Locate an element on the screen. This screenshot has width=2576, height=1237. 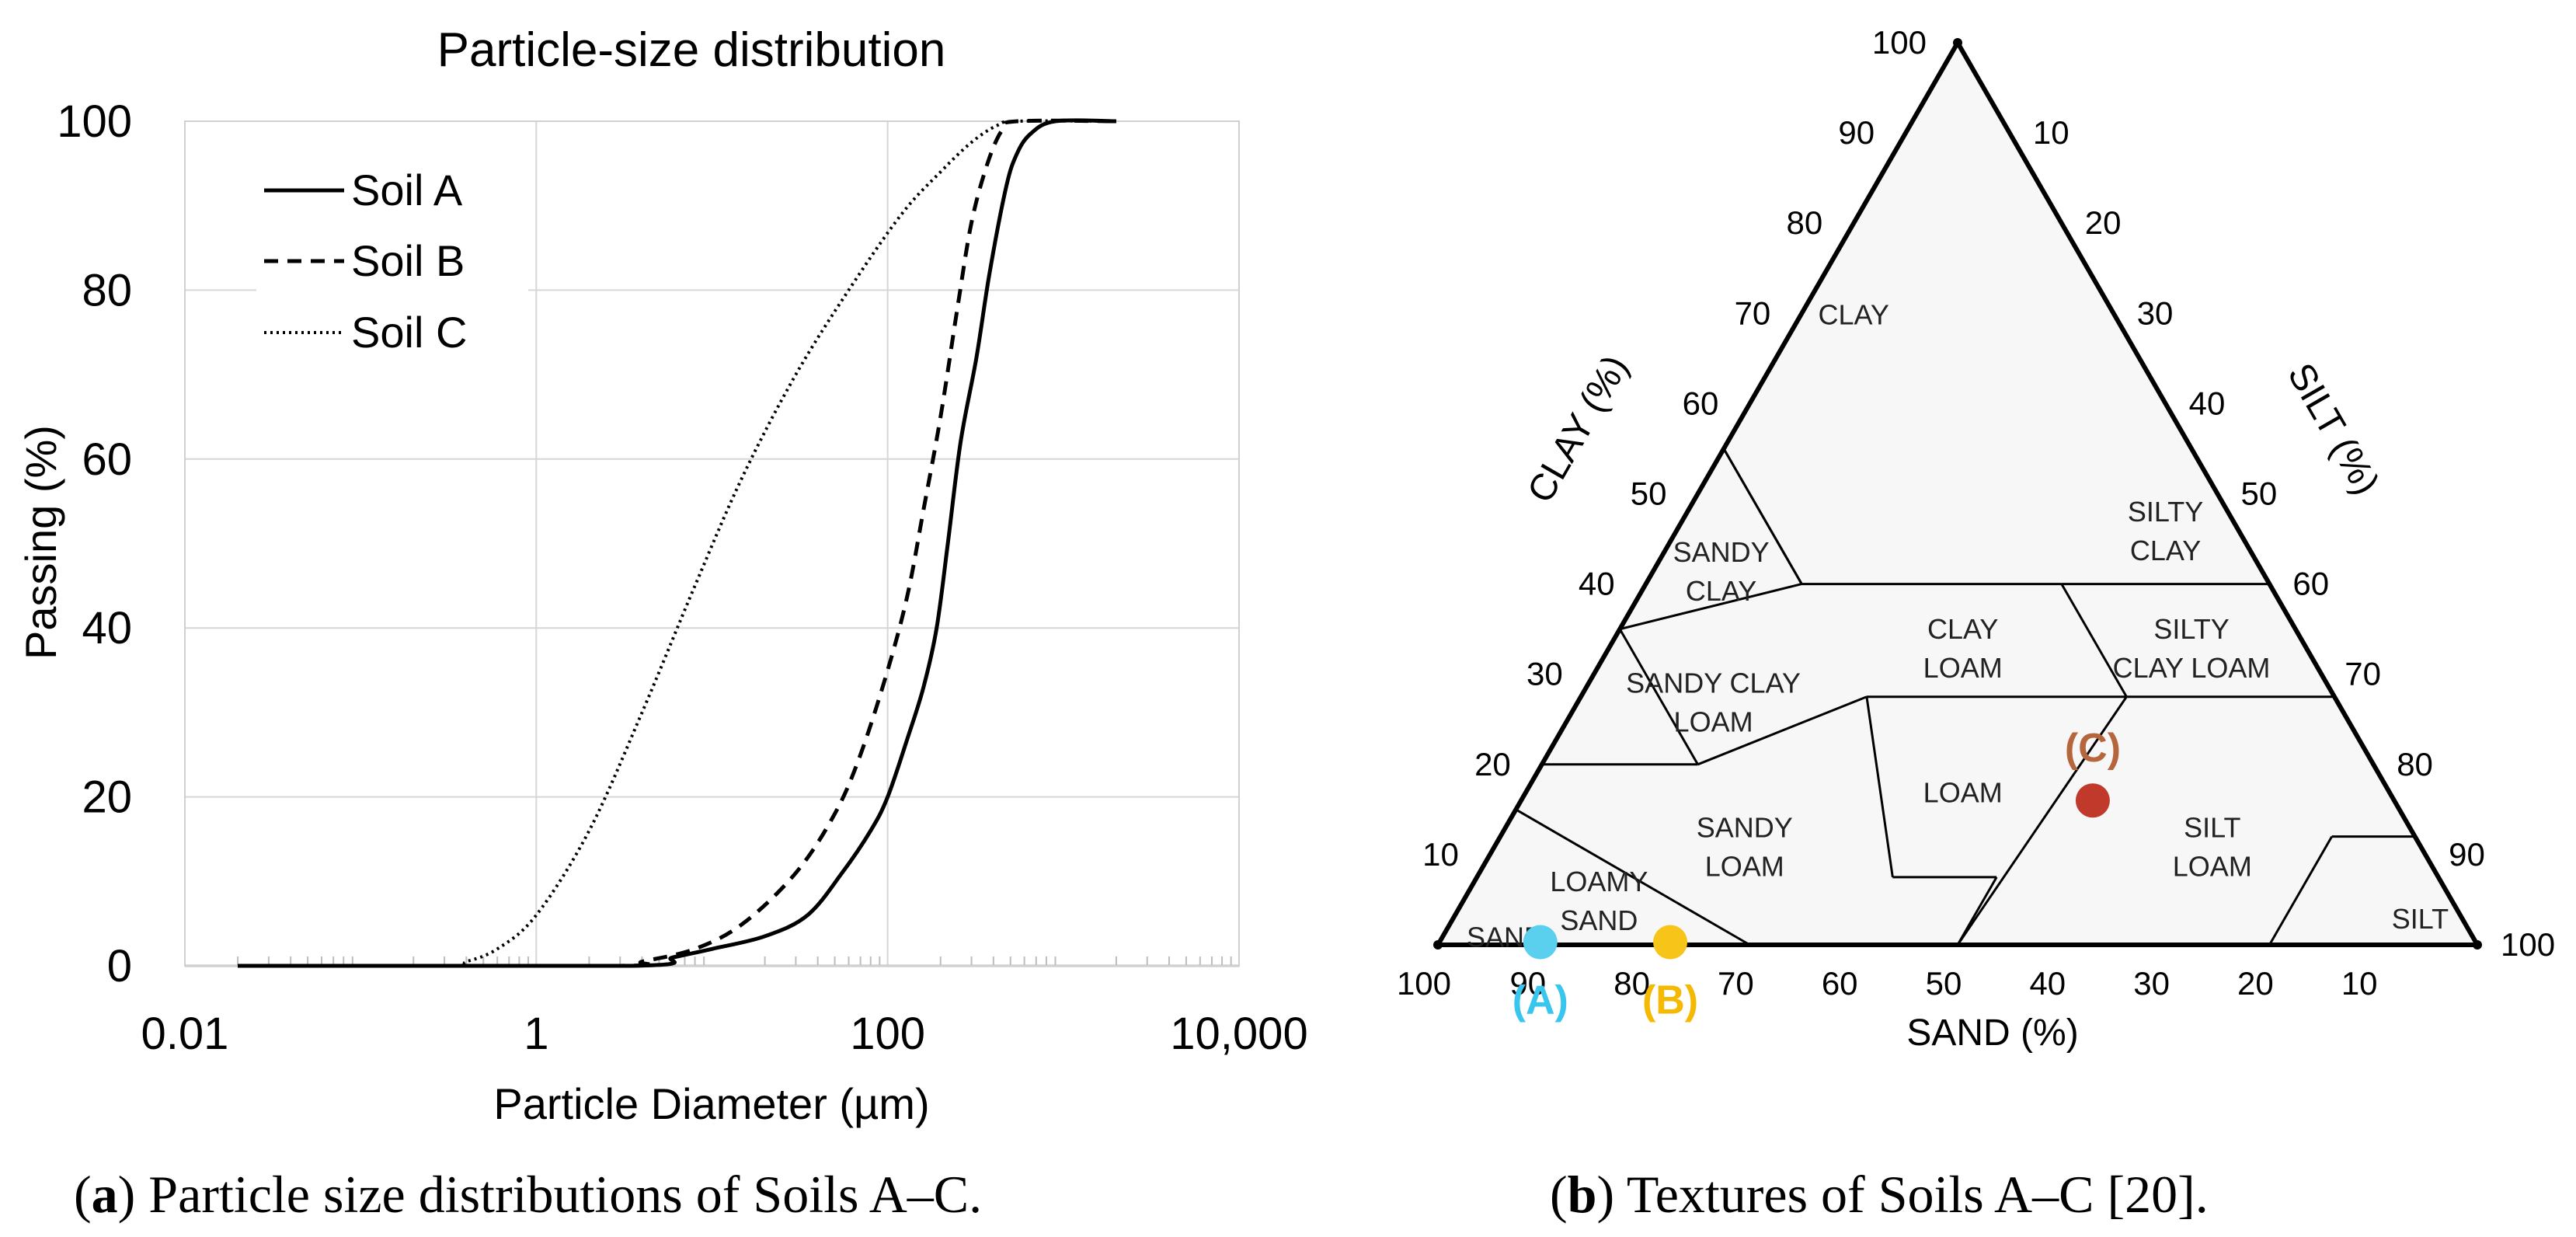
silt-tick-label: 60 is located at coordinates (2310, 584).